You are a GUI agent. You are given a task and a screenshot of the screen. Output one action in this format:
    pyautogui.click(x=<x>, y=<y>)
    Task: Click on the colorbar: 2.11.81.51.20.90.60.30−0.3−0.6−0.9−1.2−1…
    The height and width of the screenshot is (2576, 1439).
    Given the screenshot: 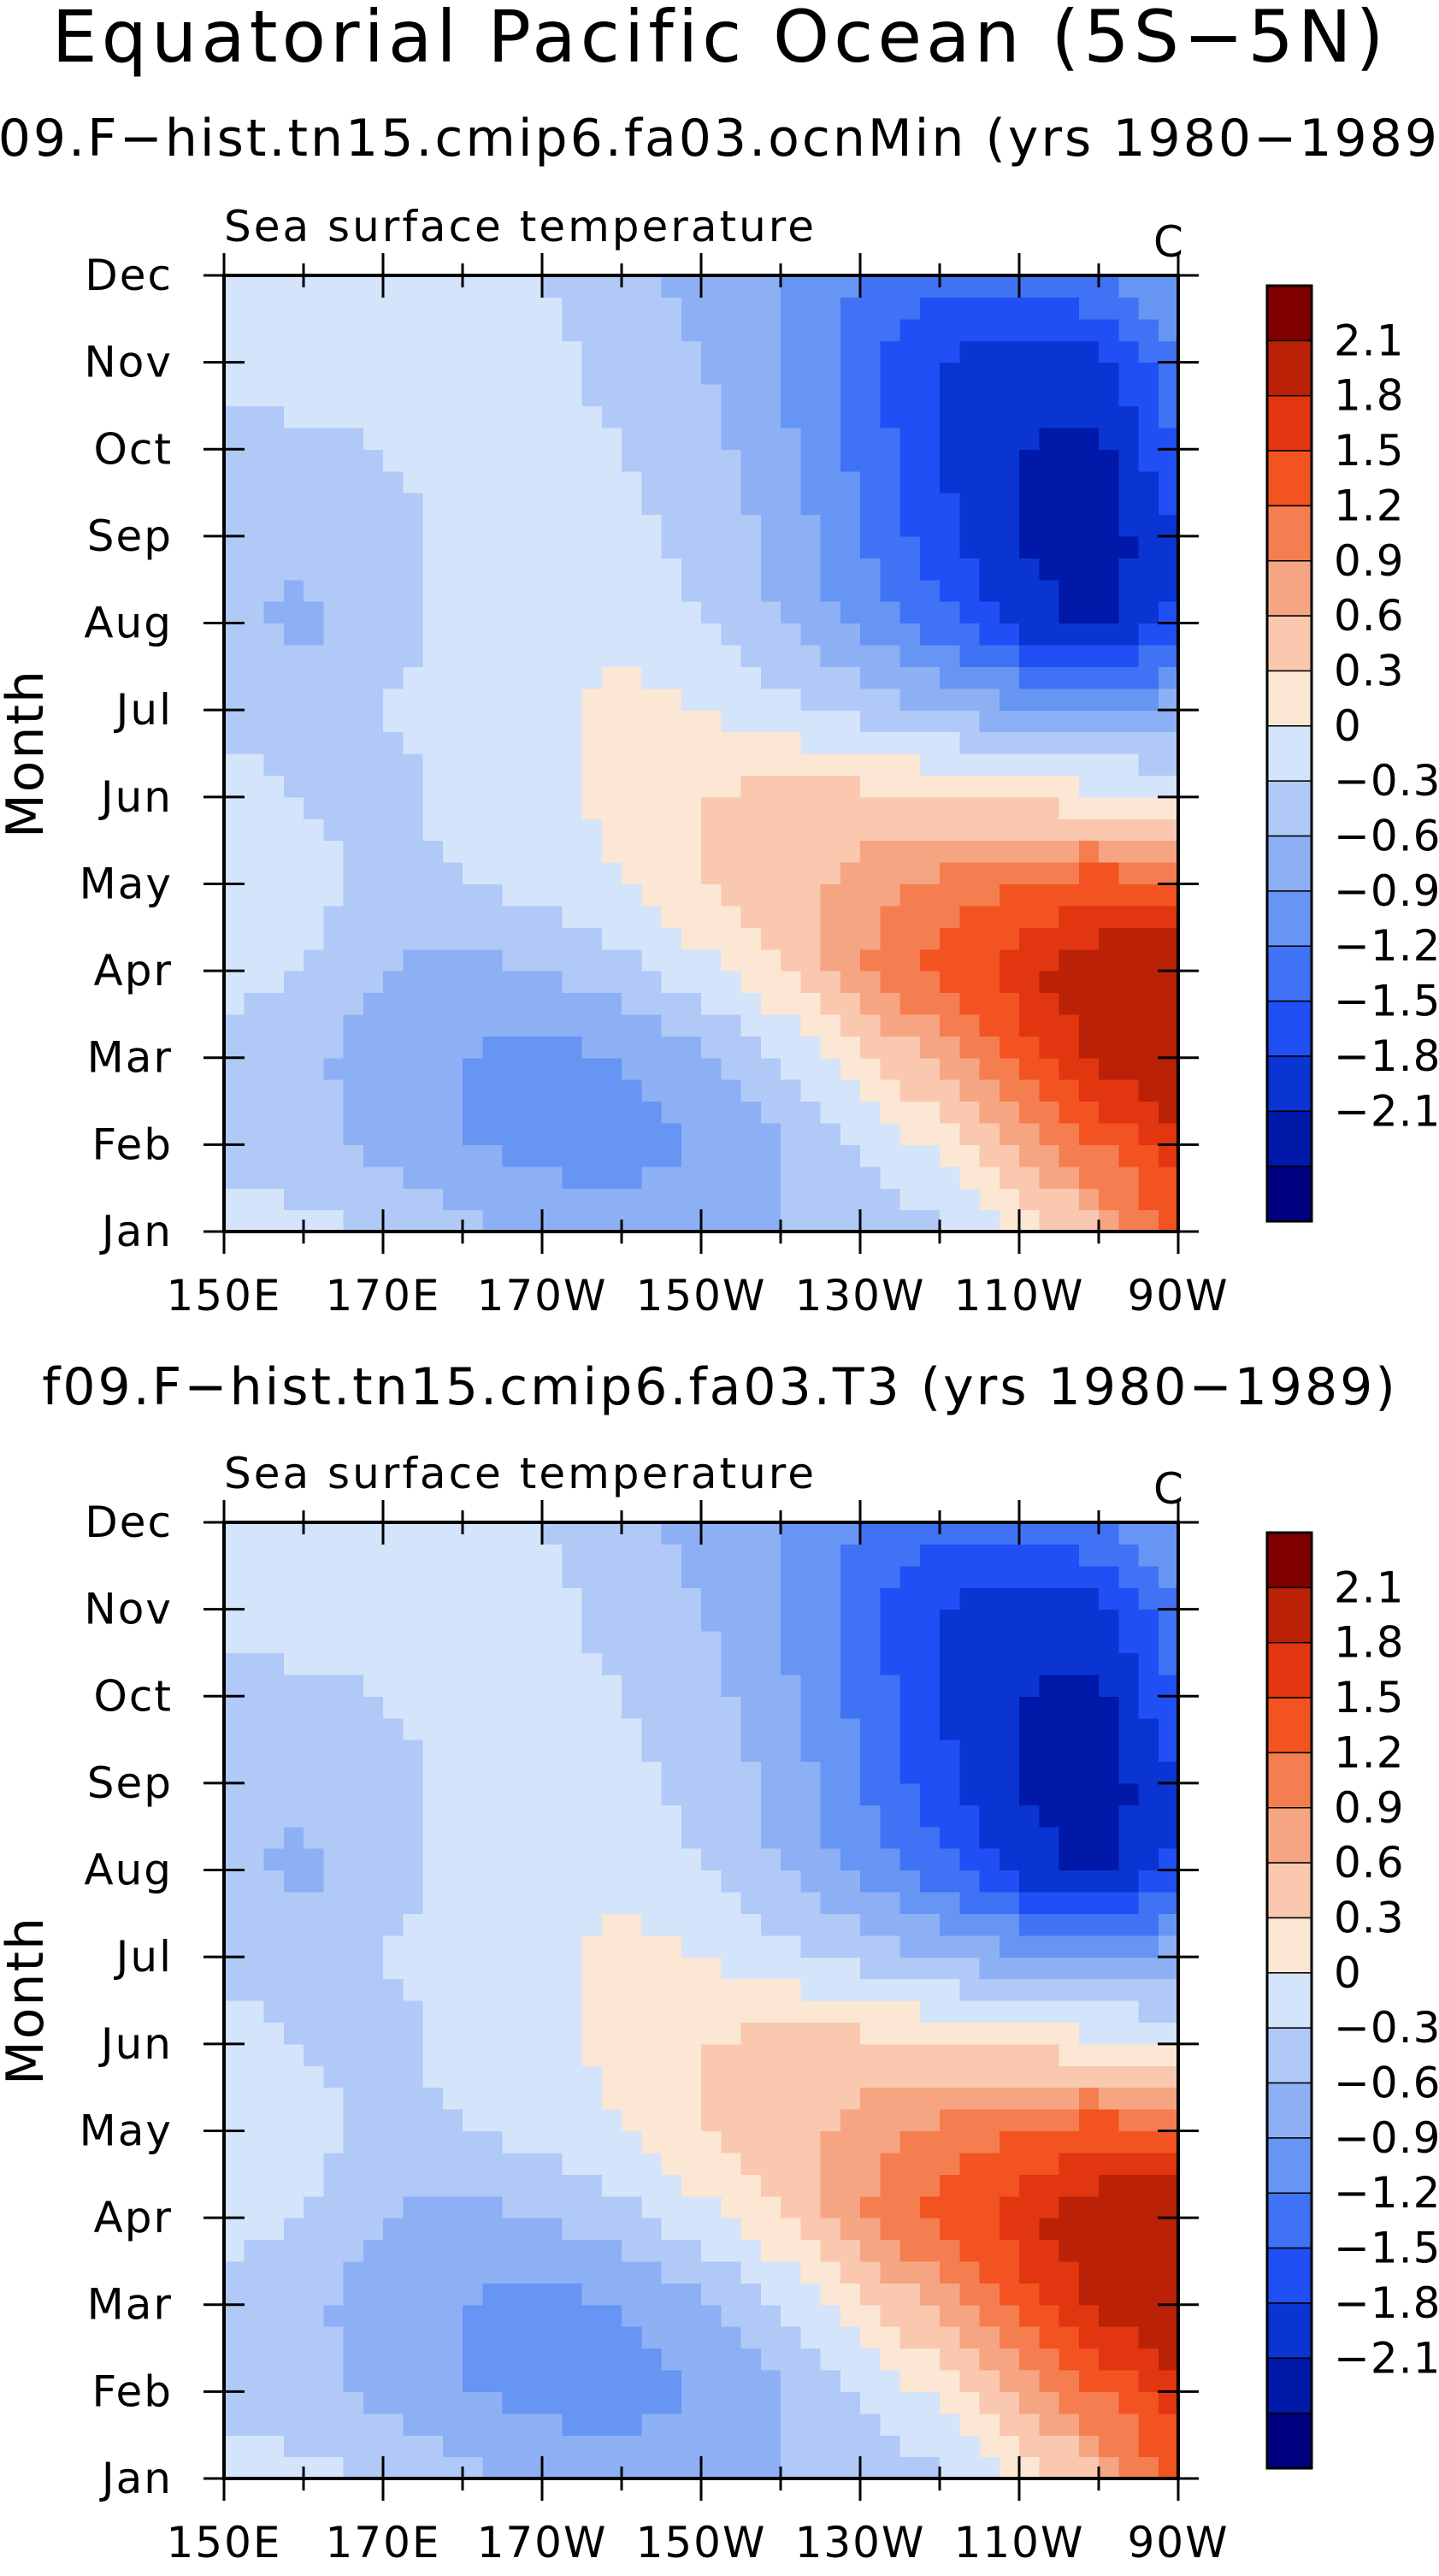 What is the action you would take?
    pyautogui.click(x=1352, y=2000)
    